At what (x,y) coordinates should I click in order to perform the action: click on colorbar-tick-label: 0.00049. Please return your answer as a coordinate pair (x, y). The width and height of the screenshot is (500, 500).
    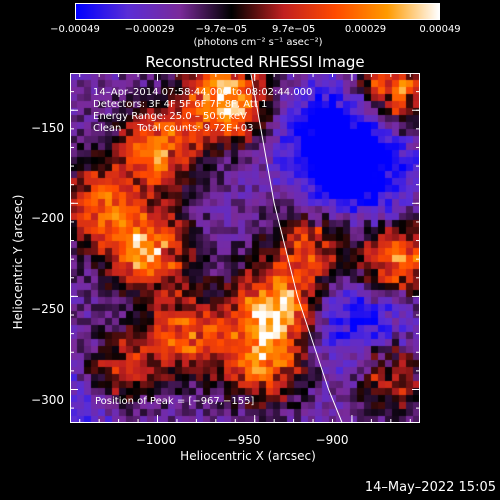
    Looking at the image, I should click on (440, 29).